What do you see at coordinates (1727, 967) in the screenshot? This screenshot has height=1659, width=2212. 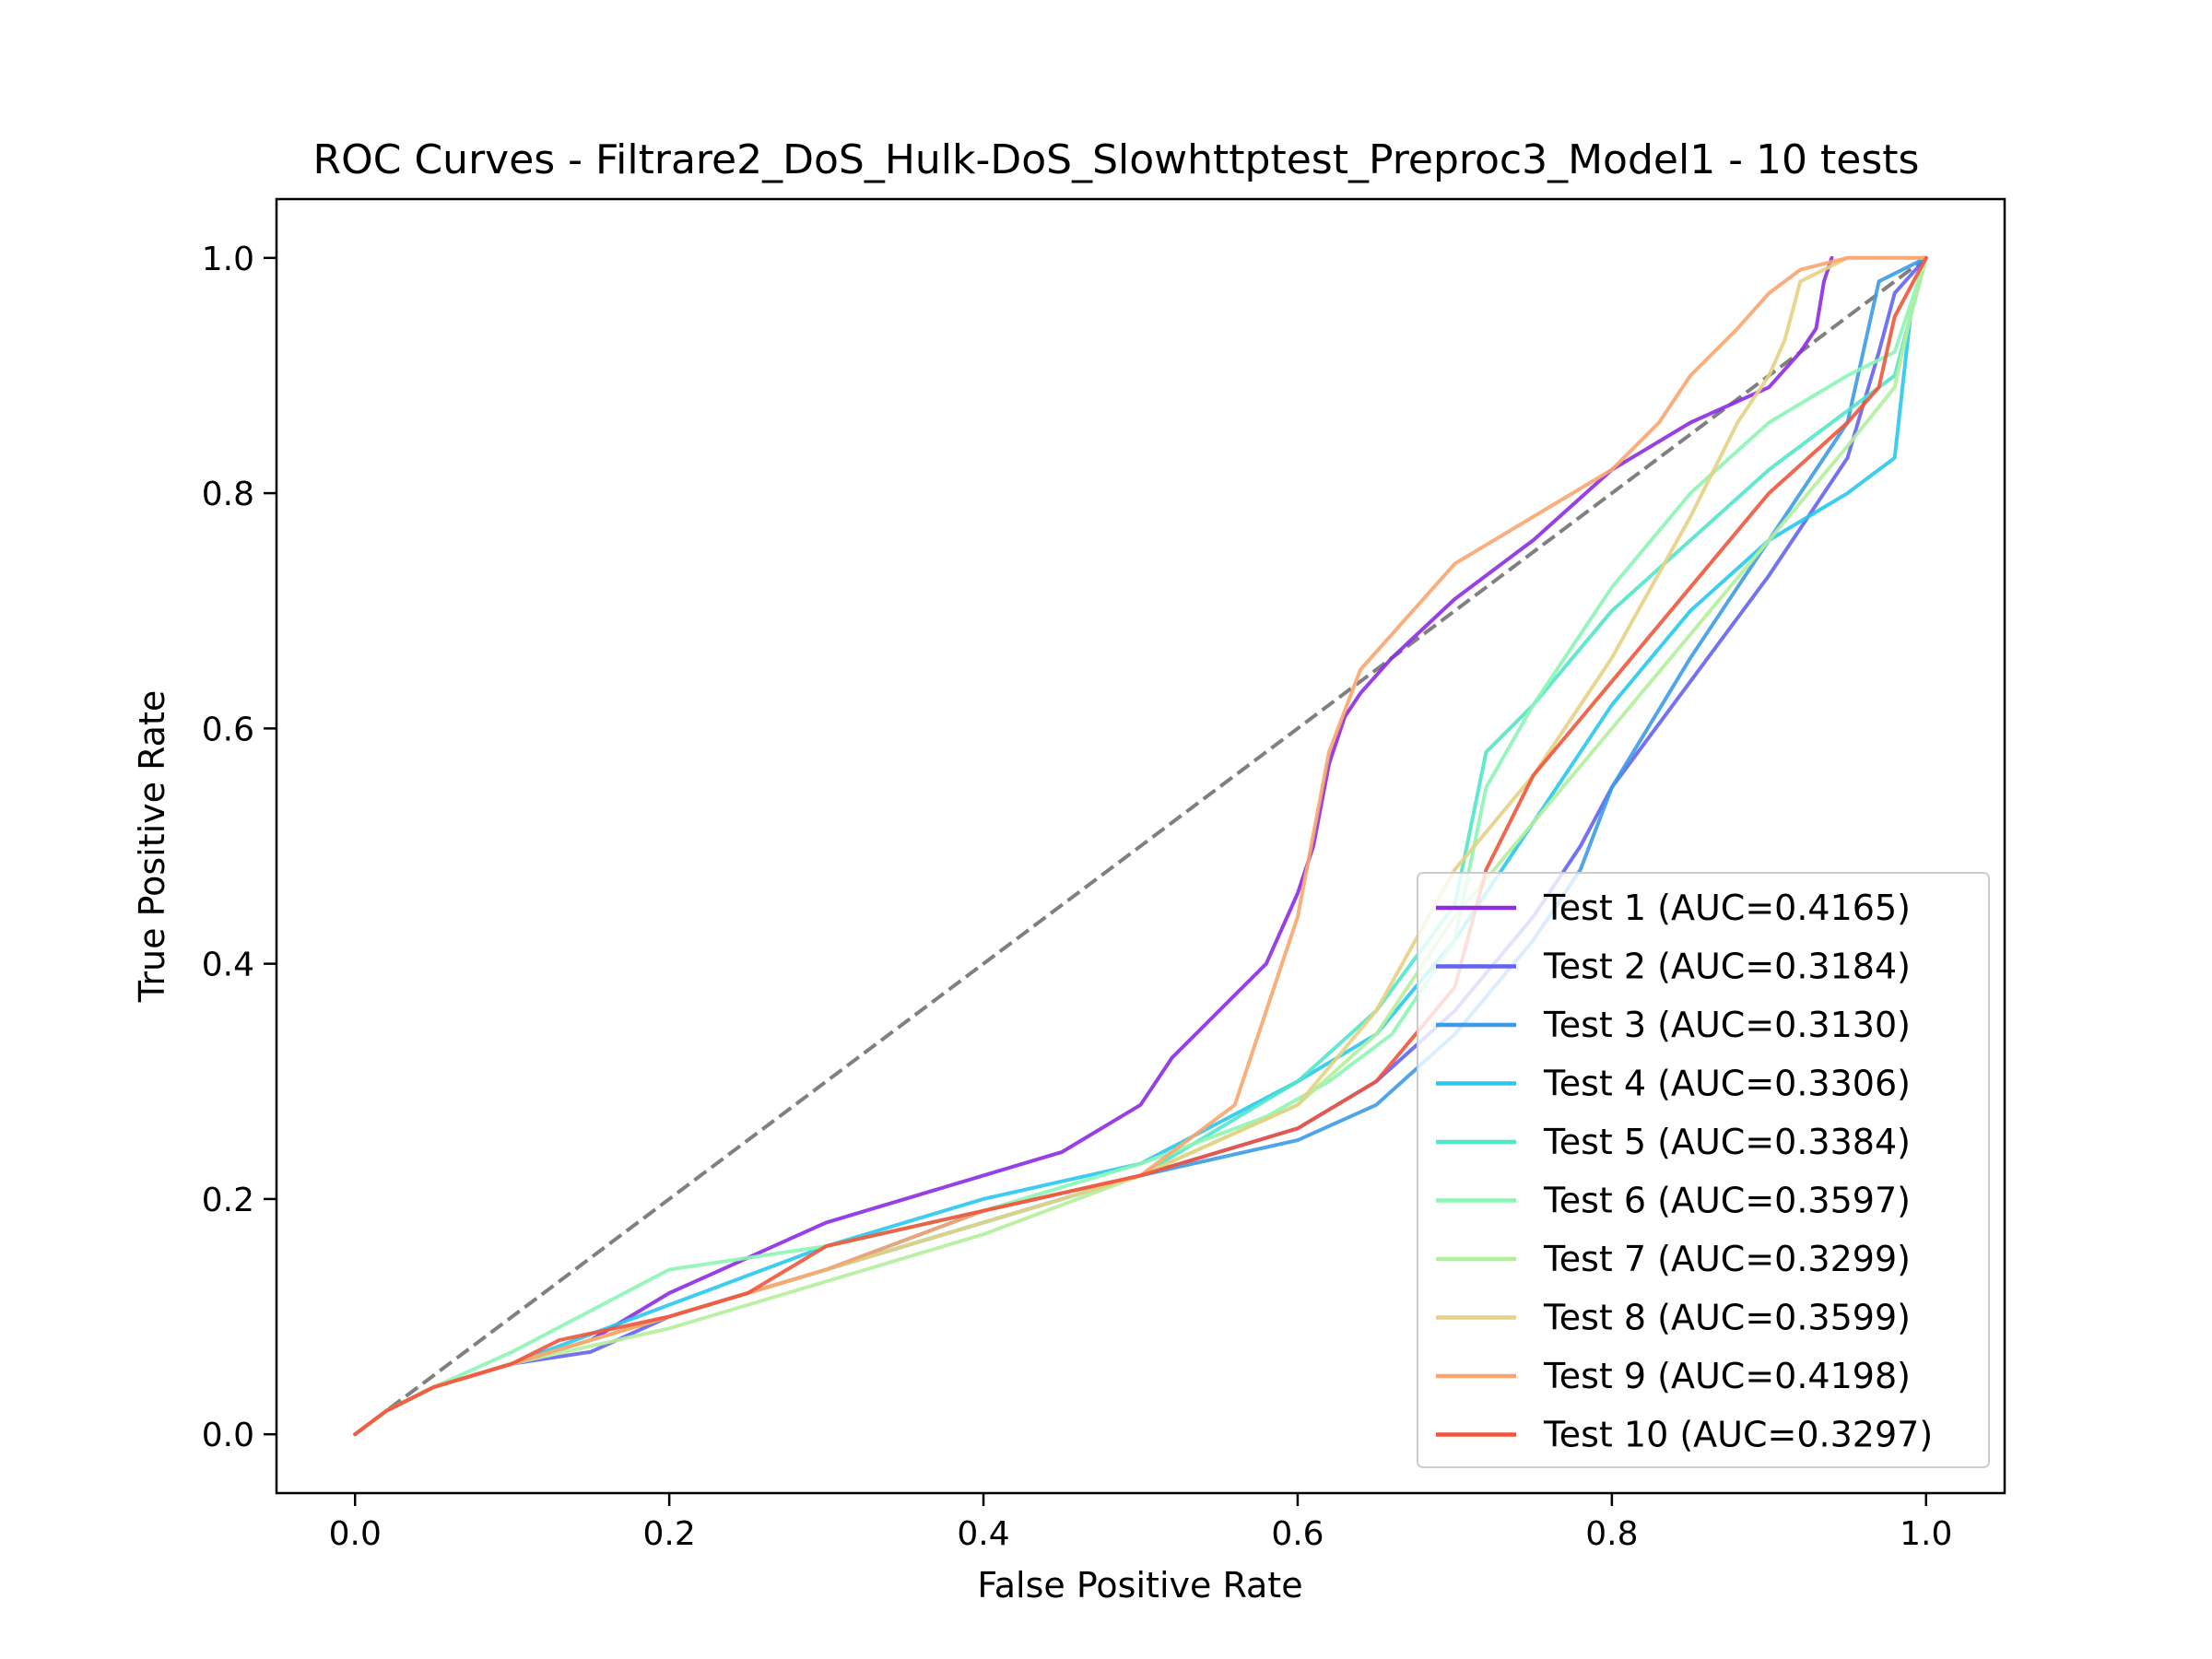 I see `legend-label: Test 2 (AUC=0.3184)` at bounding box center [1727, 967].